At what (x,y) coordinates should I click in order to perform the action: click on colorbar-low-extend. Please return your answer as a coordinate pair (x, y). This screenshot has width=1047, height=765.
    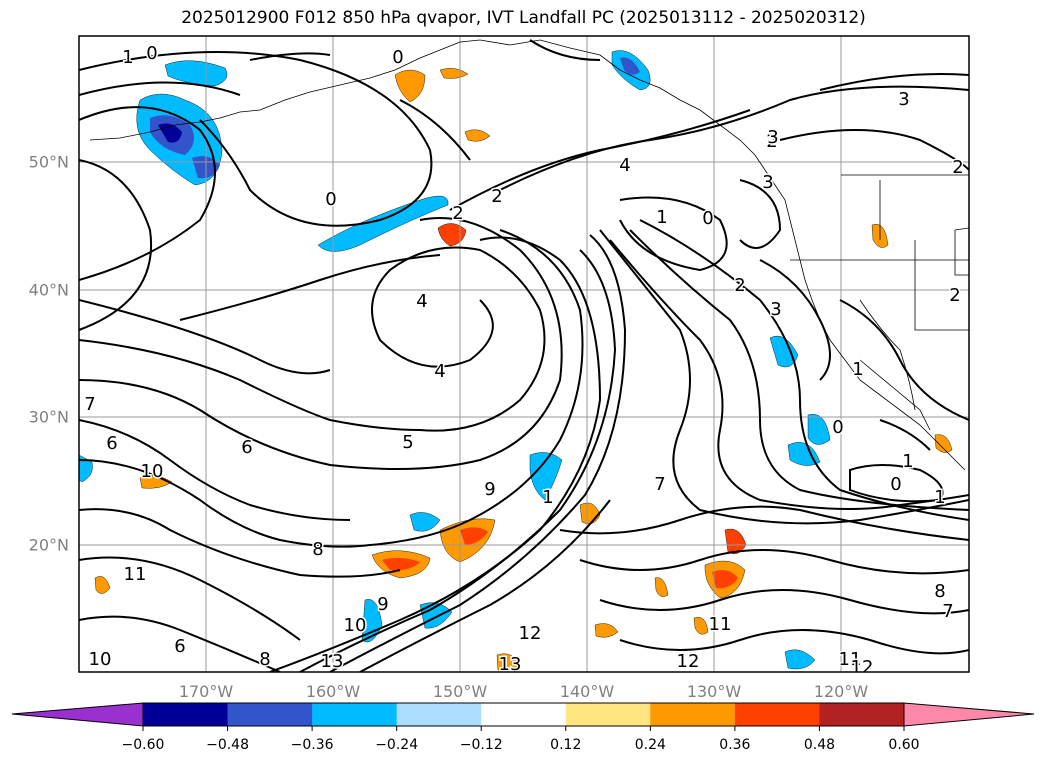
    Looking at the image, I should click on (77, 714).